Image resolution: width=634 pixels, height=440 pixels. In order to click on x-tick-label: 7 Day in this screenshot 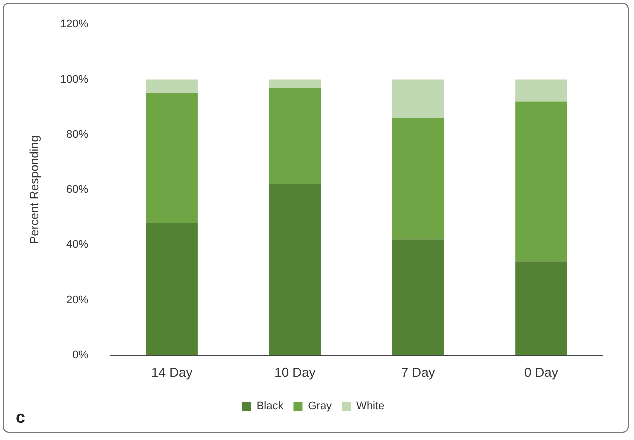, I will do `click(418, 372)`.